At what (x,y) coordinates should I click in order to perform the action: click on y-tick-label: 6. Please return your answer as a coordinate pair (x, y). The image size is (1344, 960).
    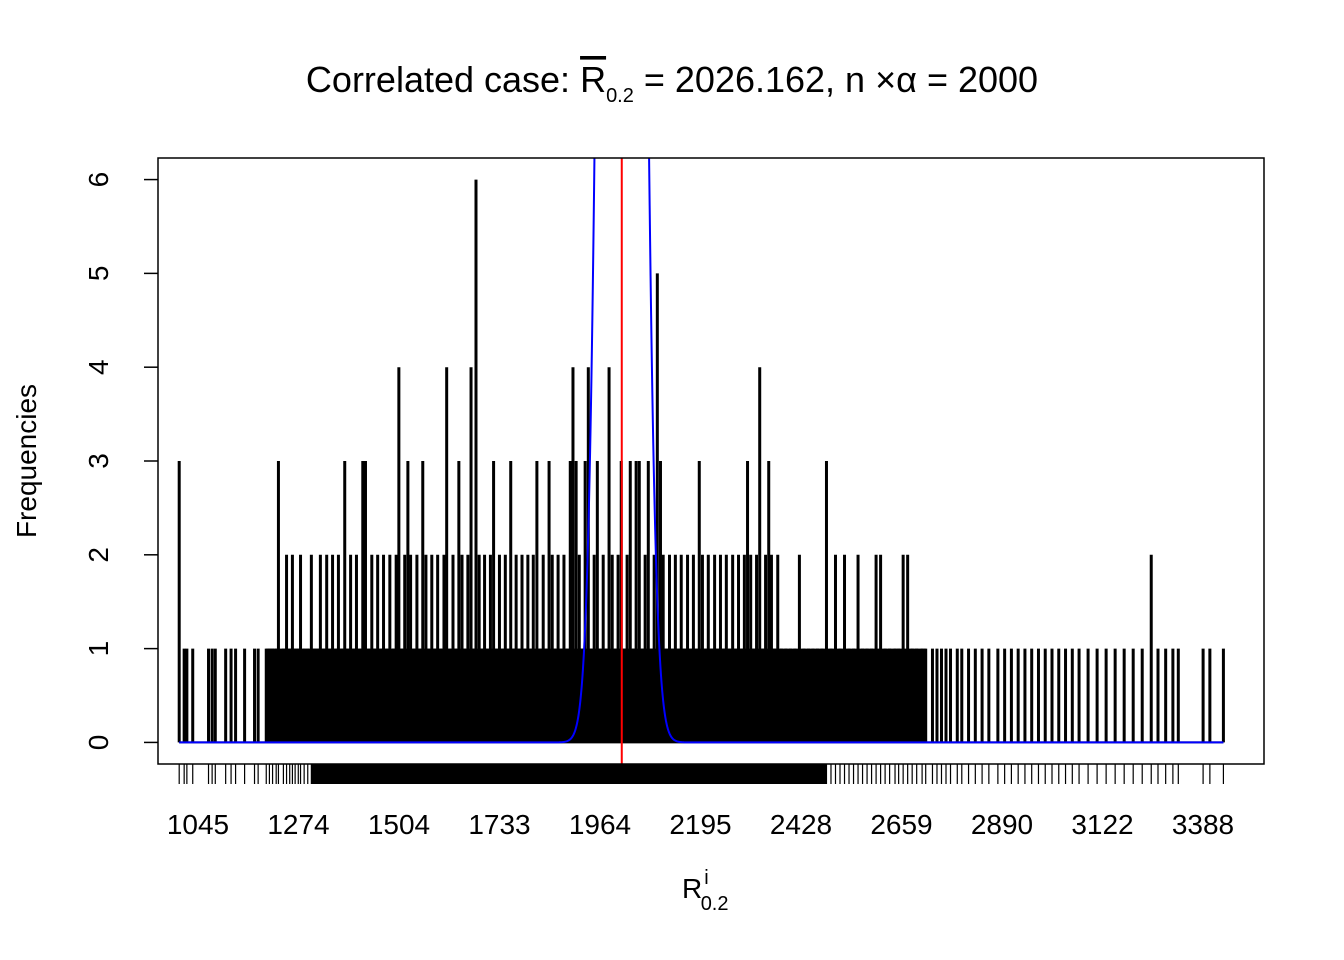
    Looking at the image, I should click on (98, 180).